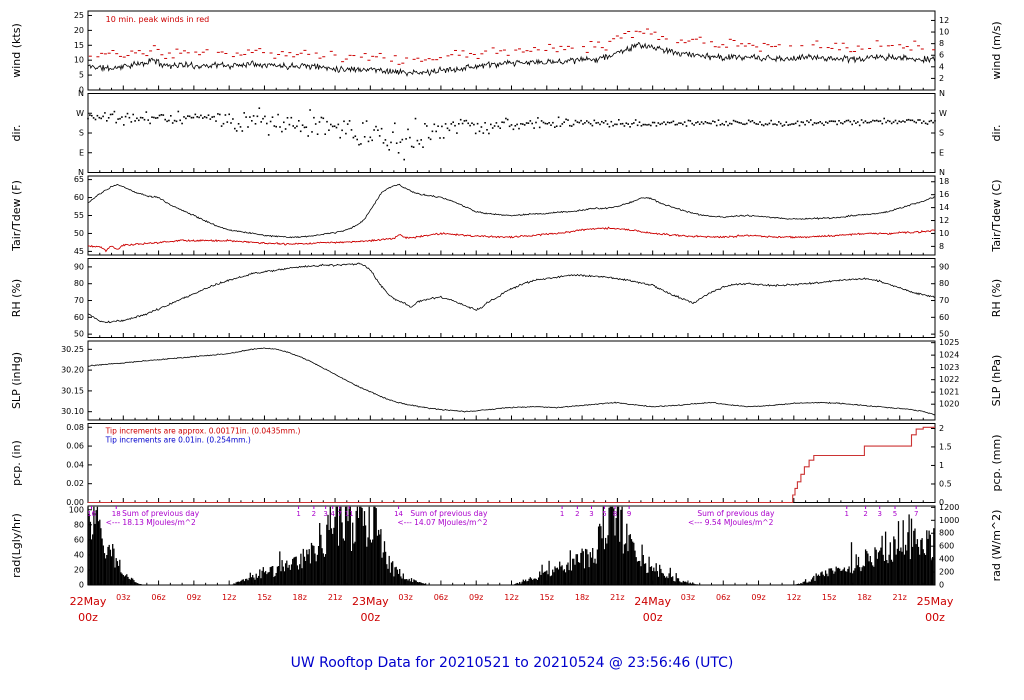 This screenshot has height=700, width=1024. I want to click on dir-x-axis-ticks, so click(511, 170).